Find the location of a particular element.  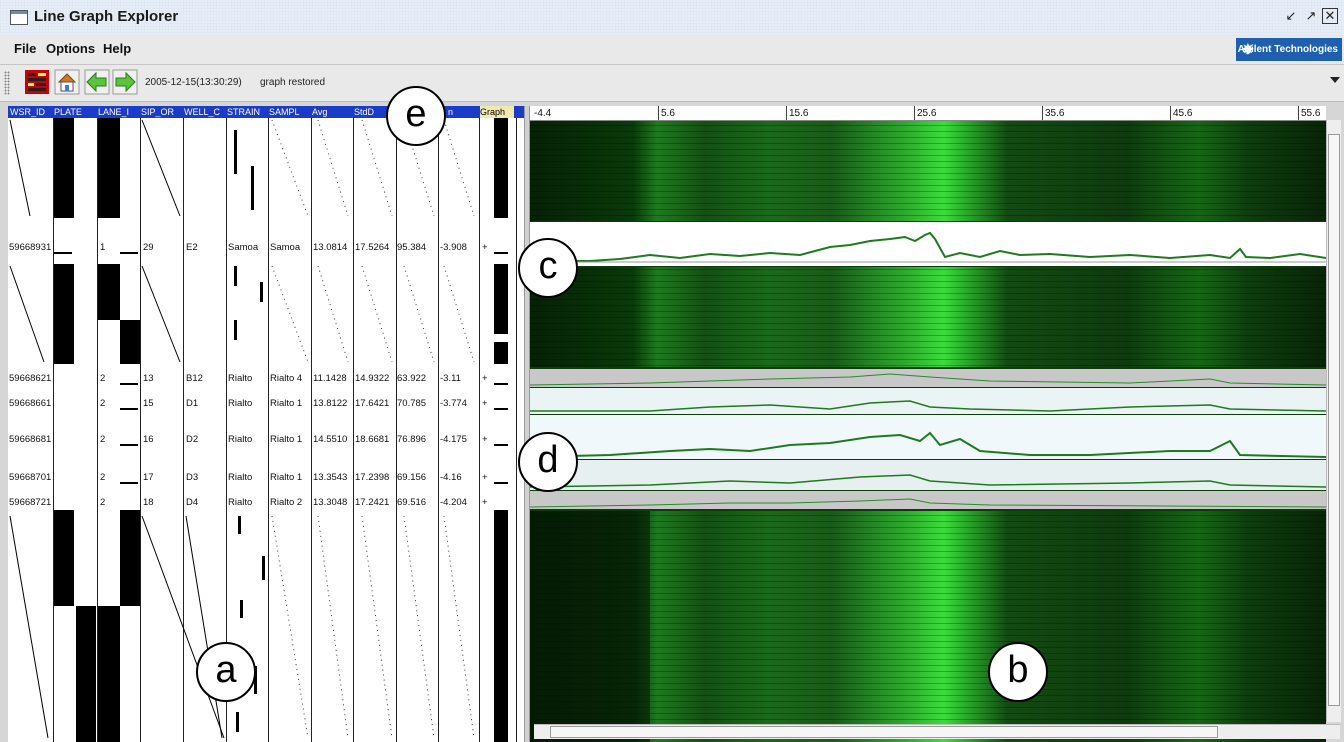

ruler-tick is located at coordinates (1042, 113).